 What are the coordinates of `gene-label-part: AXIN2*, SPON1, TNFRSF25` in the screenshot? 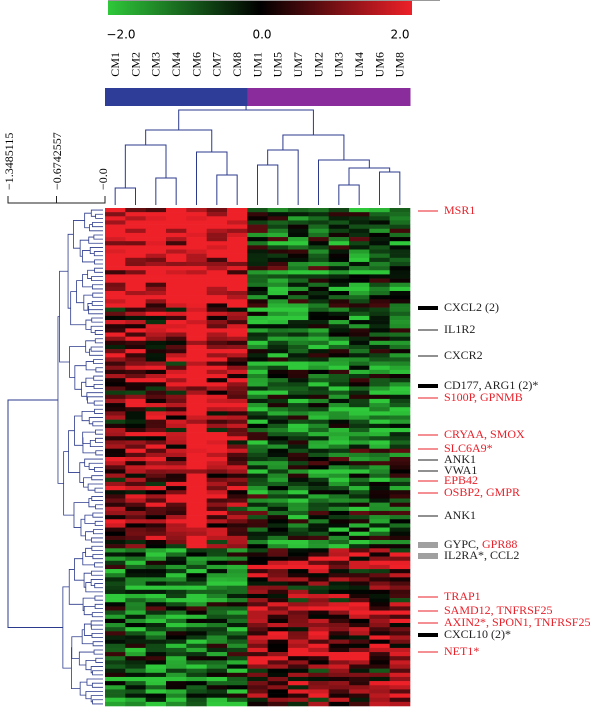 It's located at (517, 622).